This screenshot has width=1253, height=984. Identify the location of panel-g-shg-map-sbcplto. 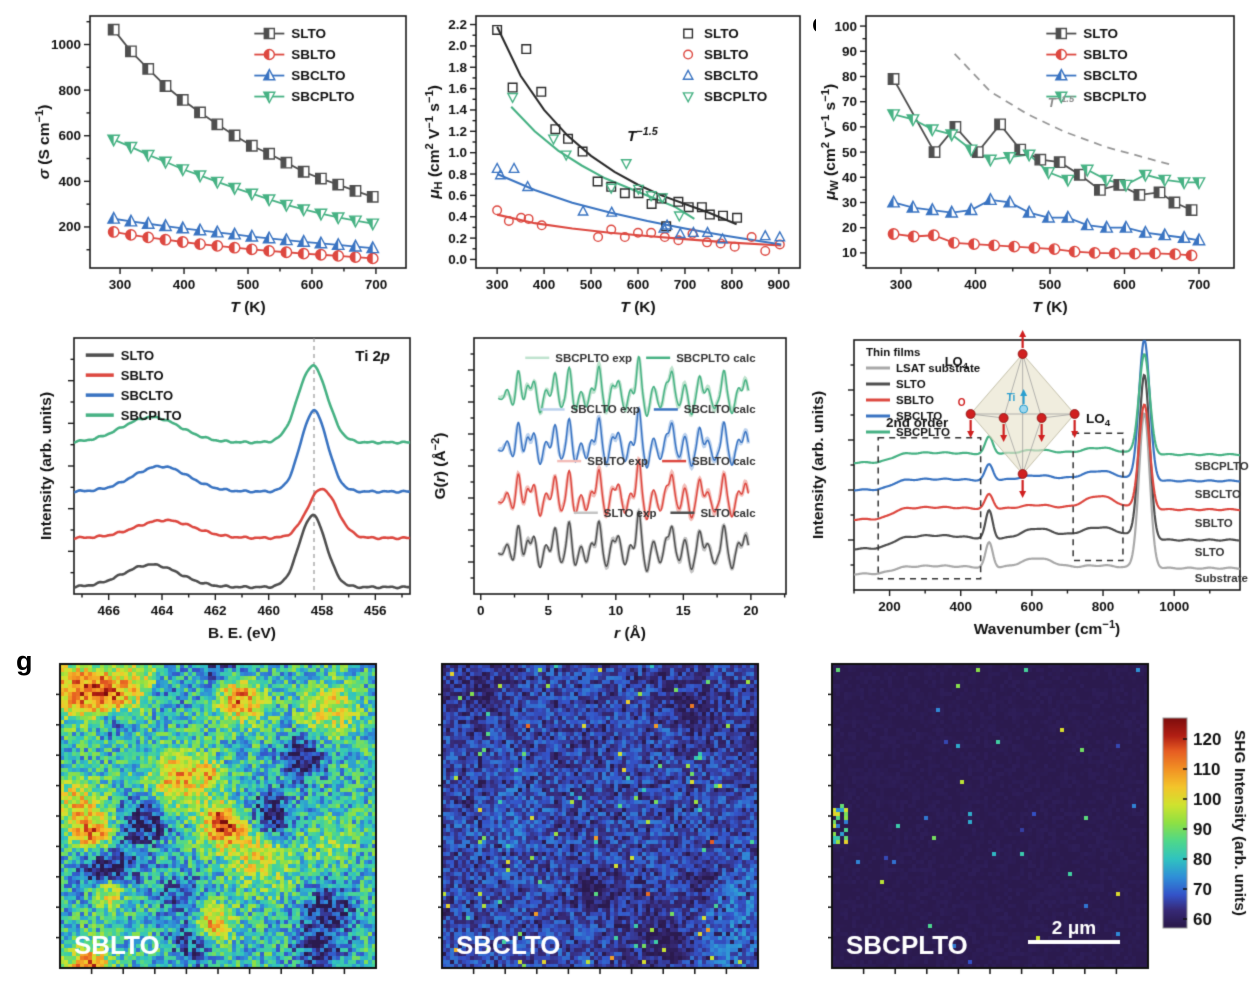
(990, 821).